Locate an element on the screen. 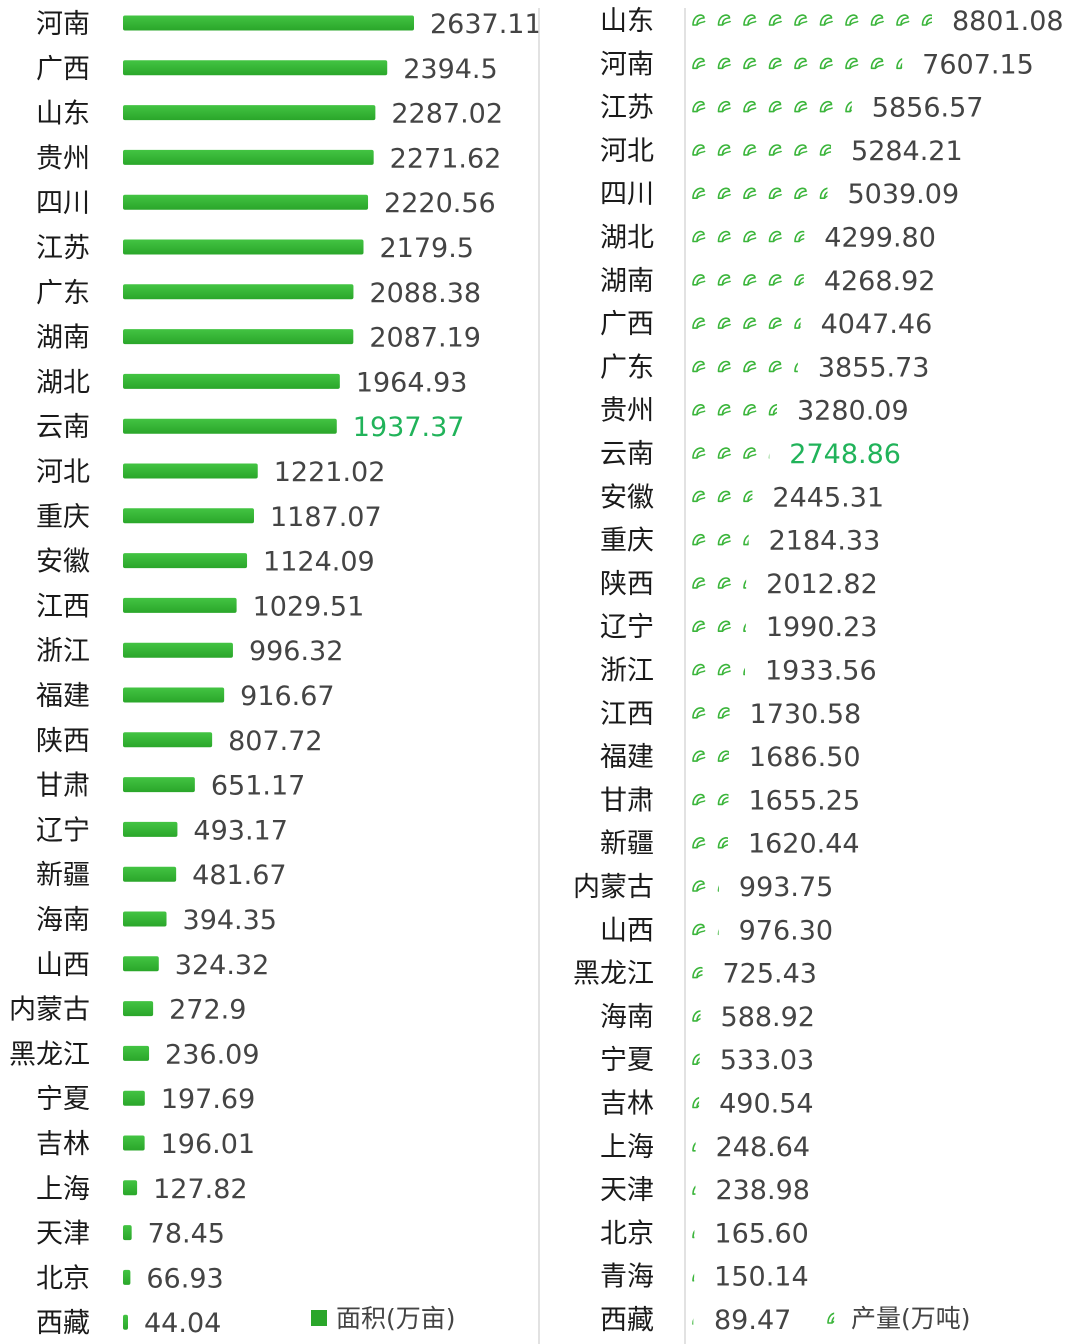 The image size is (1080, 1344). production-category-label: 浙江 is located at coordinates (627, 671).